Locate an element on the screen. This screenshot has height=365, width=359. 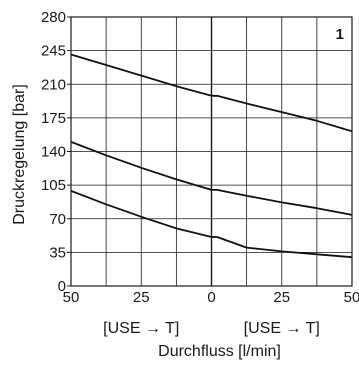
y-tick-label: 280 is located at coordinates (53, 17).